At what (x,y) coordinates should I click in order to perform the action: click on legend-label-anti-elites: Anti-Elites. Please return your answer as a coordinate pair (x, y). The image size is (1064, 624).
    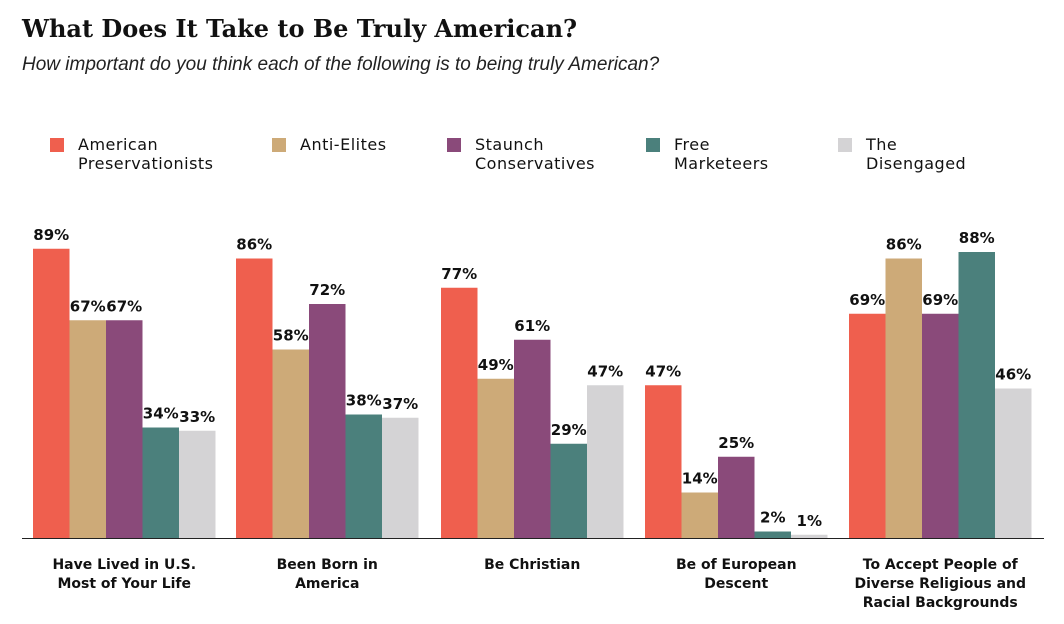
    Looking at the image, I should click on (343, 144).